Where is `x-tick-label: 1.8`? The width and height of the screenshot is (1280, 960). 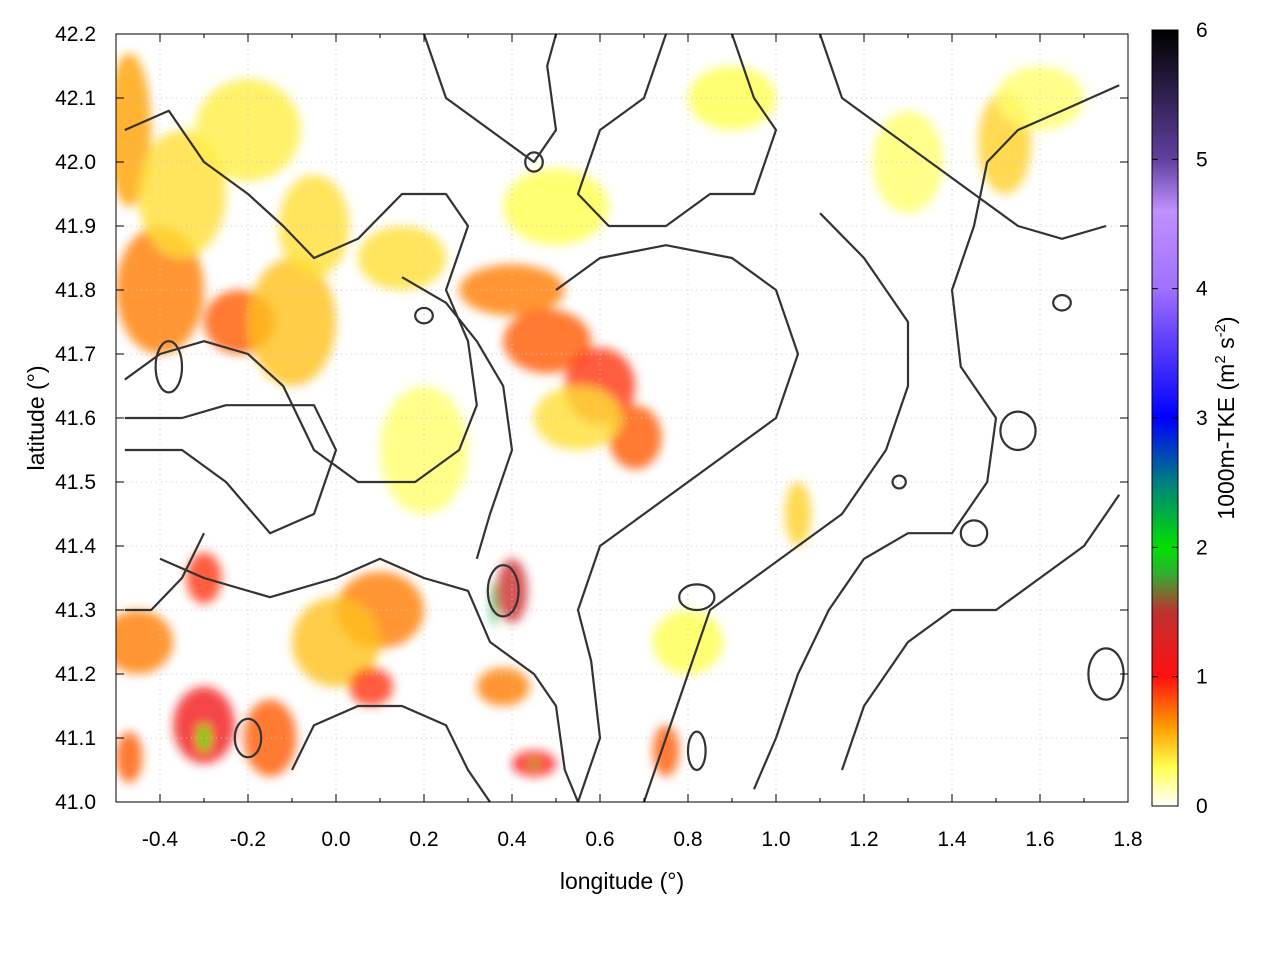 x-tick-label: 1.8 is located at coordinates (1127, 839).